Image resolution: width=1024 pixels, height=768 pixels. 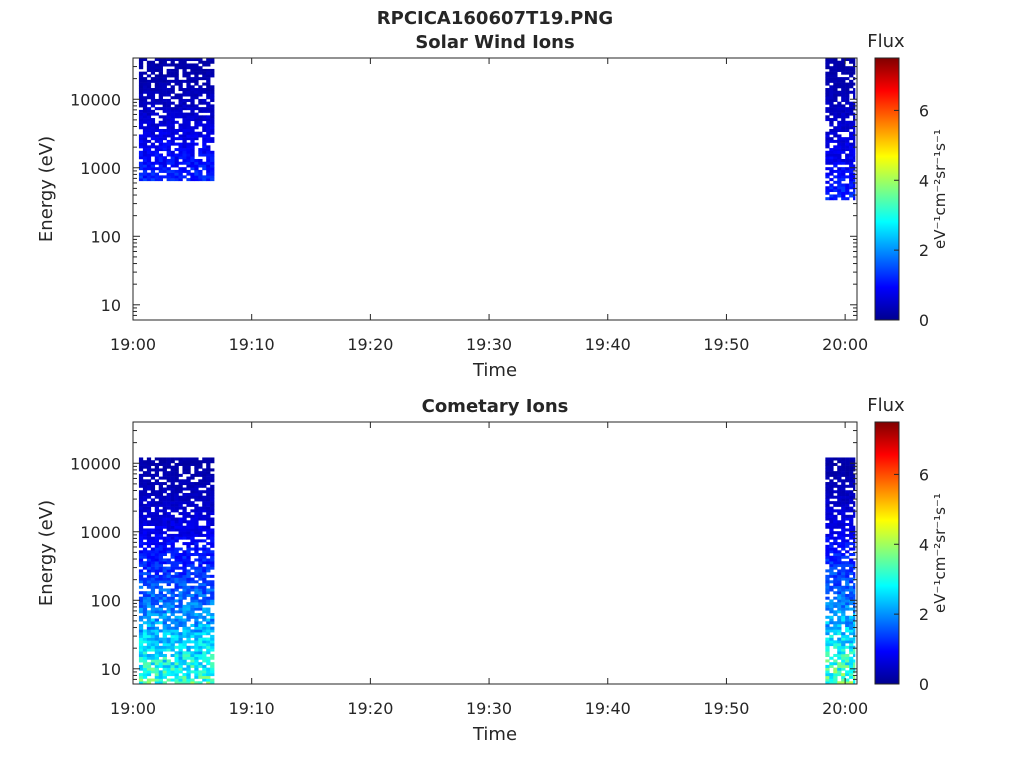 I want to click on y-tick-label: 1000, so click(x=100, y=532).